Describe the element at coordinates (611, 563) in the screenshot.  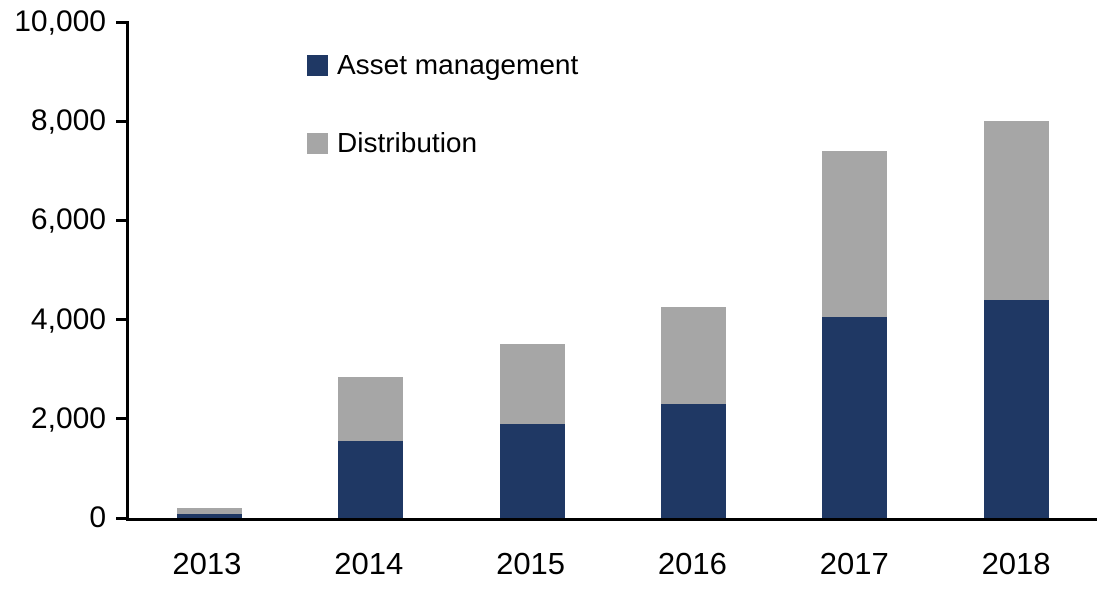
I see `x-axis: 2013 2014 2015 2016 2017 2018` at that location.